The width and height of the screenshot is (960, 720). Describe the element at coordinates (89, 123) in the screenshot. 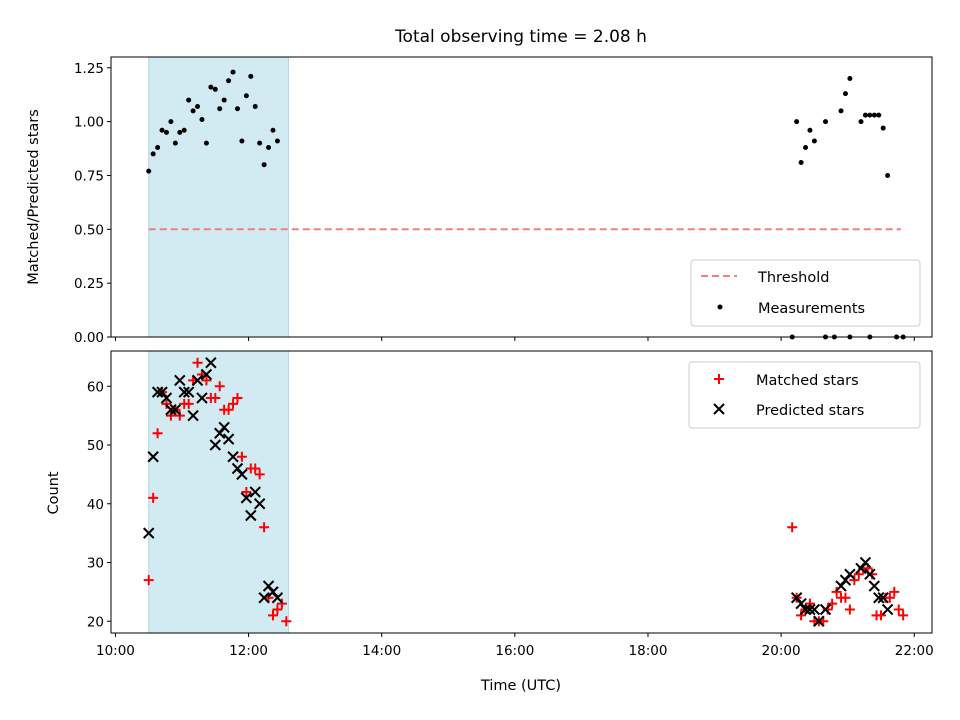

I see `top-y-tick-label: 1.00` at that location.